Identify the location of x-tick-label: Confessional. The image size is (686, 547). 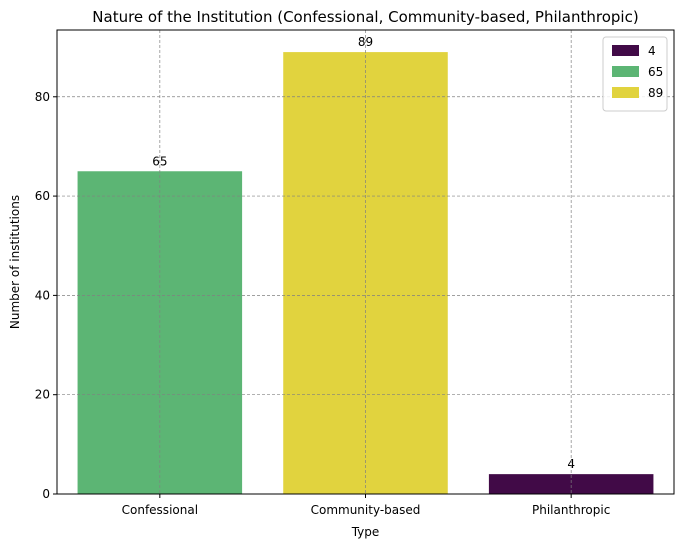
(160, 510).